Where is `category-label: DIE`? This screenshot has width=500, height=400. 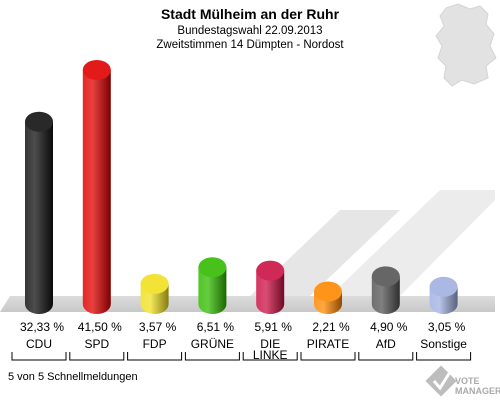 category-label: DIE is located at coordinates (270, 344).